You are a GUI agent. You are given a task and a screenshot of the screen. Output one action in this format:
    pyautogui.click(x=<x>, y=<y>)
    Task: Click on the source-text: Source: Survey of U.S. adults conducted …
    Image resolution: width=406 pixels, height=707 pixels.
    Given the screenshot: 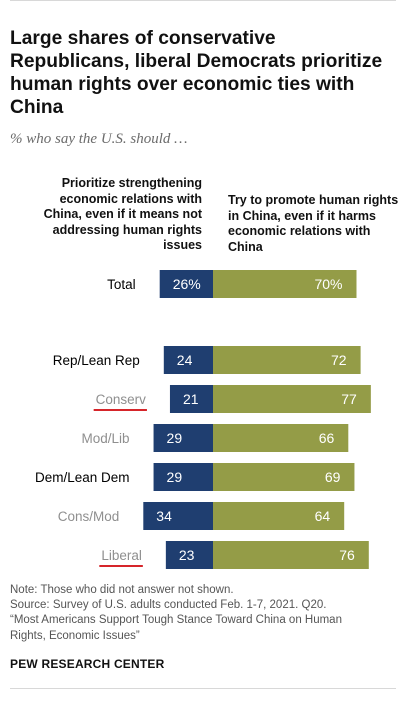 What is the action you would take?
    pyautogui.click(x=168, y=605)
    